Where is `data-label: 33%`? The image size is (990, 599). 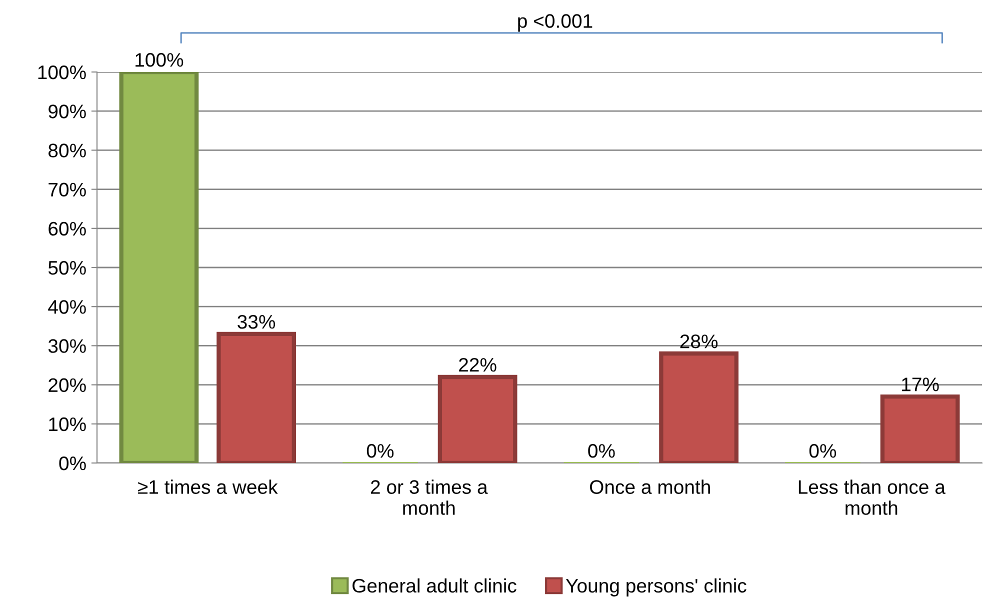 data-label: 33% is located at coordinates (257, 321).